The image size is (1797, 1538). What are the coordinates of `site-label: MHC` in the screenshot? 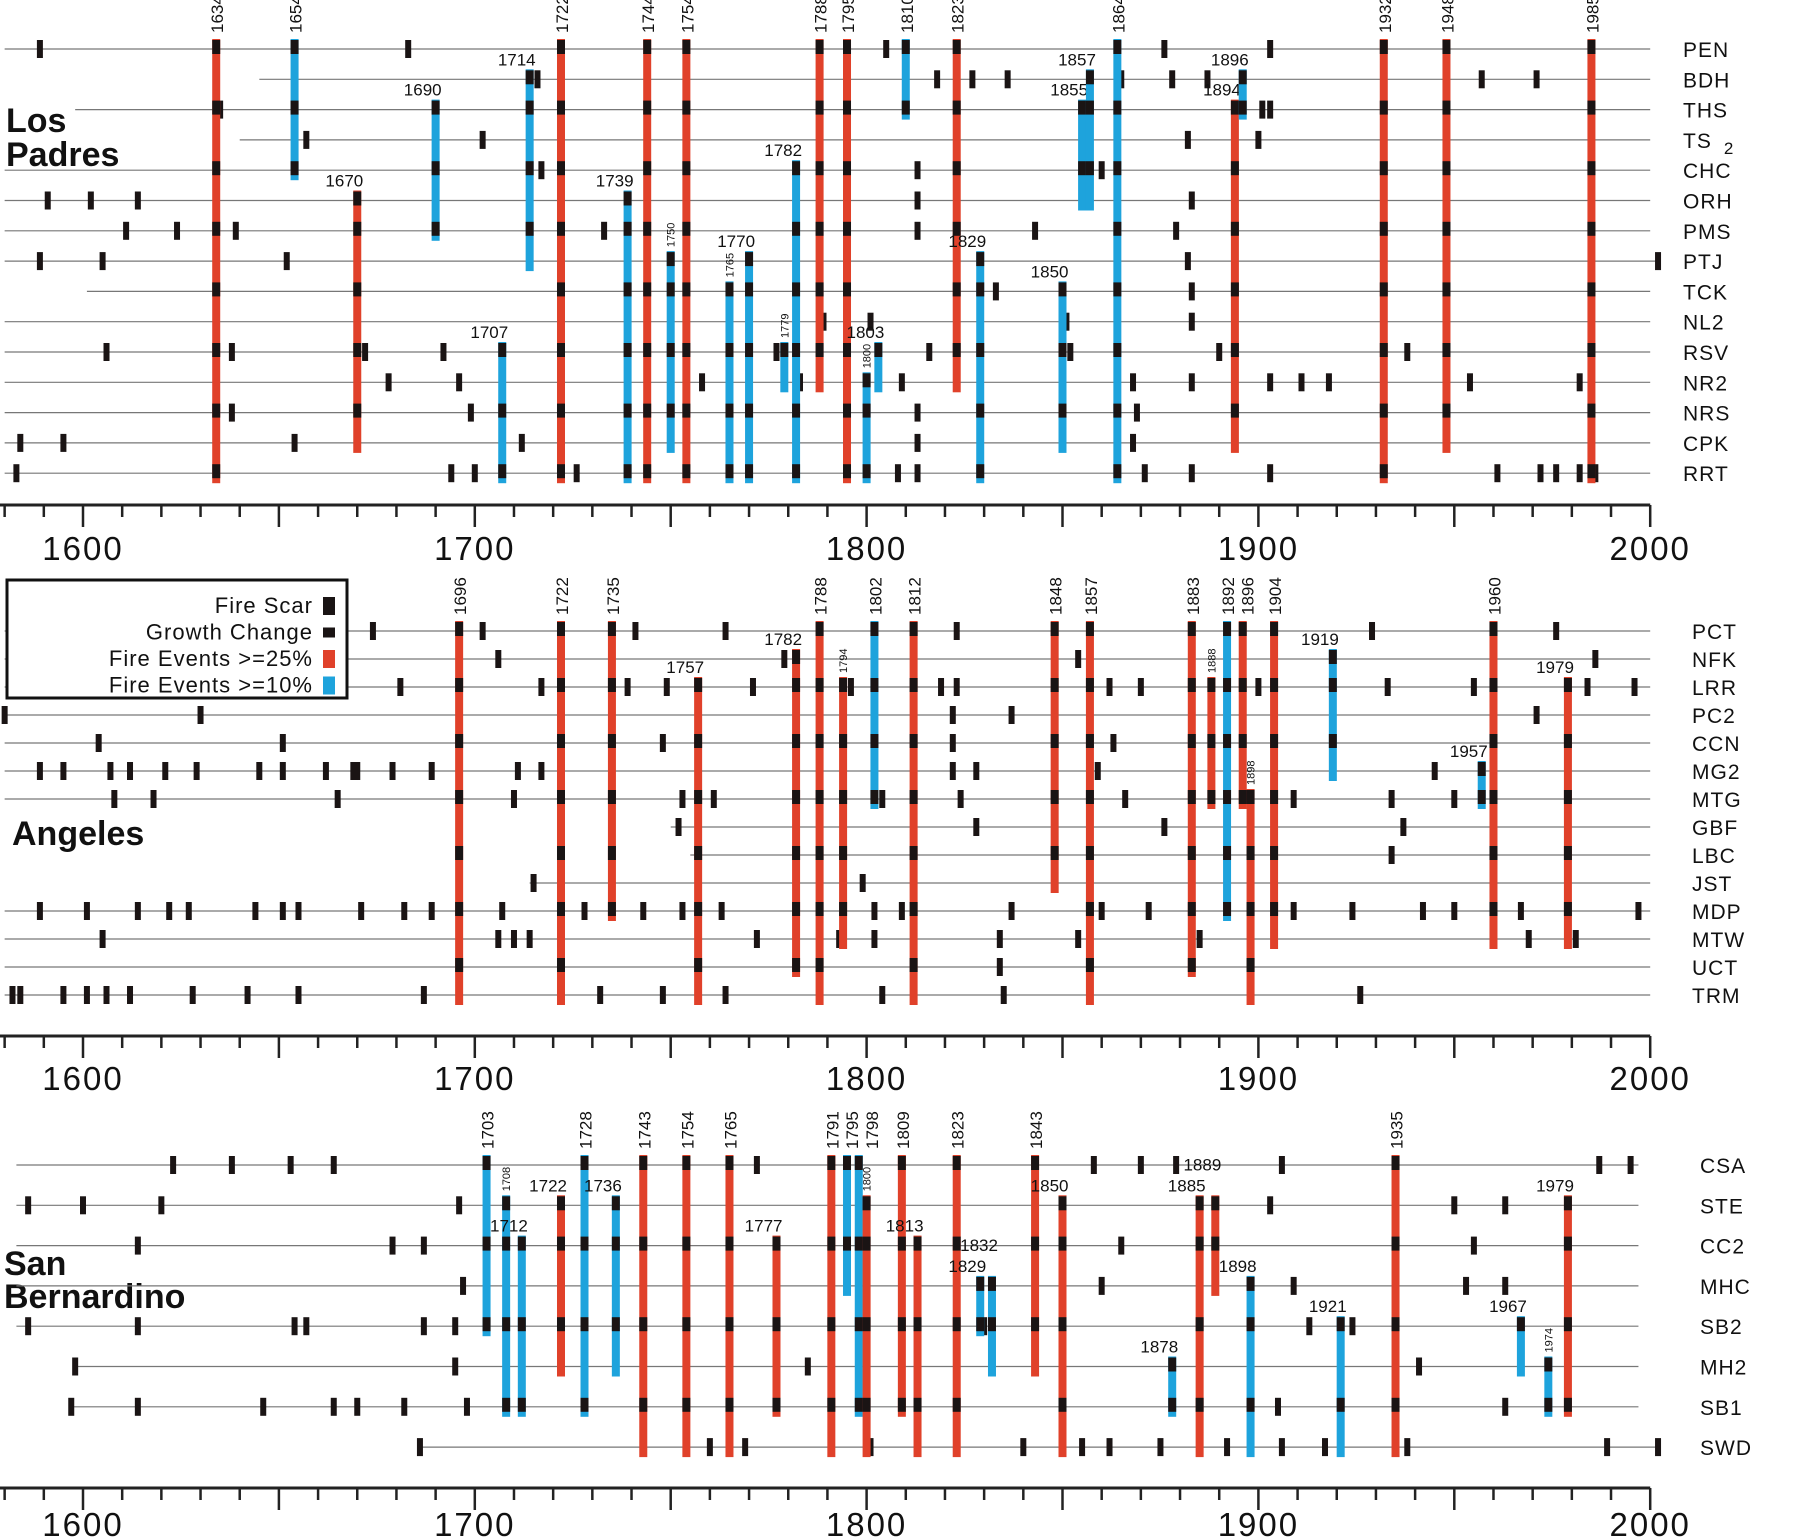 It's located at (1725, 1287).